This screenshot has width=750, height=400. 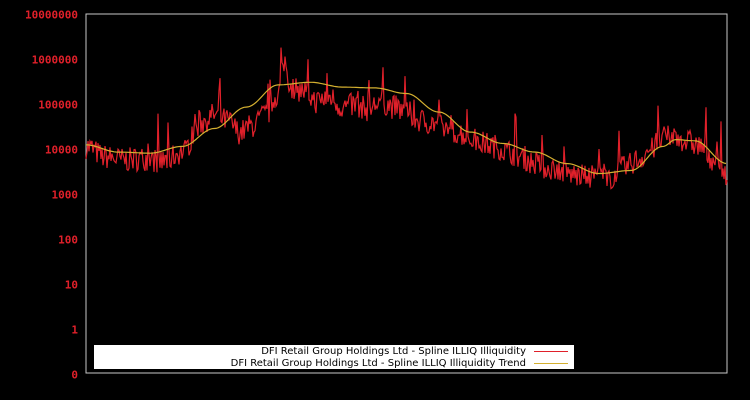 I want to click on y-tick-label: 10000, so click(x=61, y=150).